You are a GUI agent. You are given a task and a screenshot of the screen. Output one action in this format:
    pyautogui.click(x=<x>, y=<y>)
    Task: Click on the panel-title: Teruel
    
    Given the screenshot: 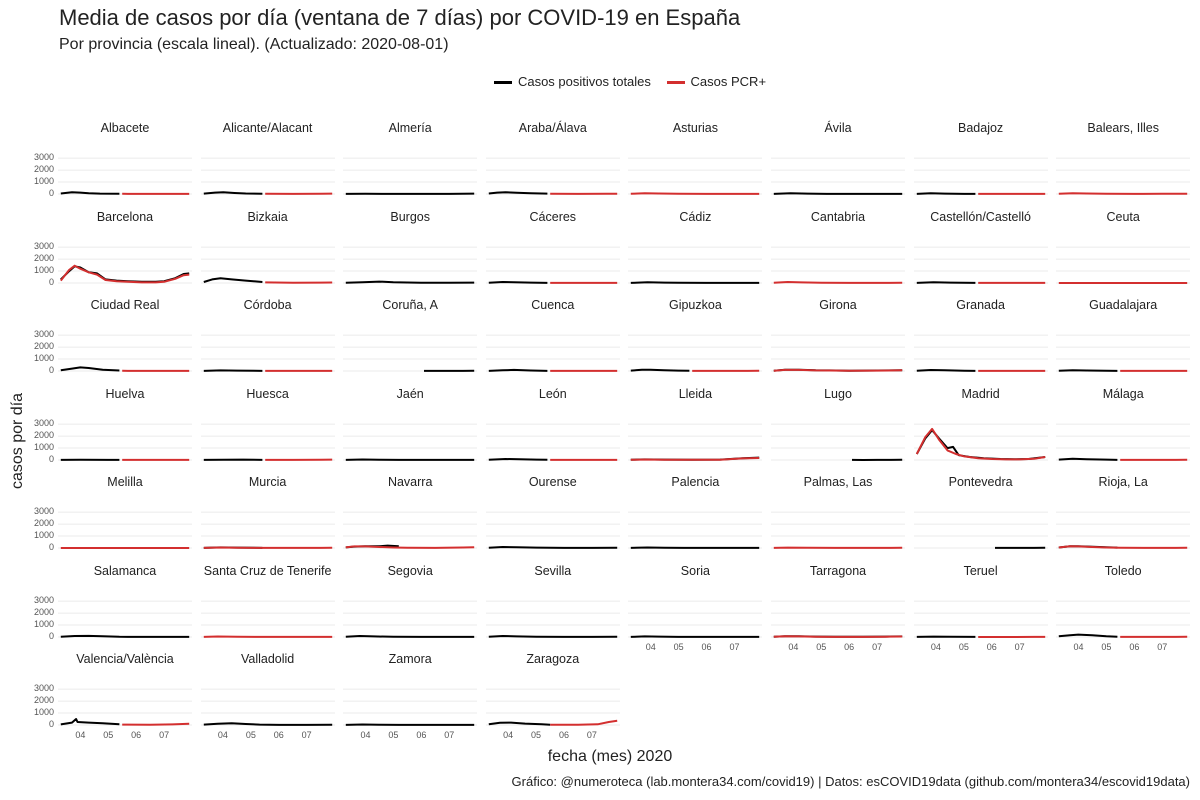 What is the action you would take?
    pyautogui.click(x=980, y=570)
    